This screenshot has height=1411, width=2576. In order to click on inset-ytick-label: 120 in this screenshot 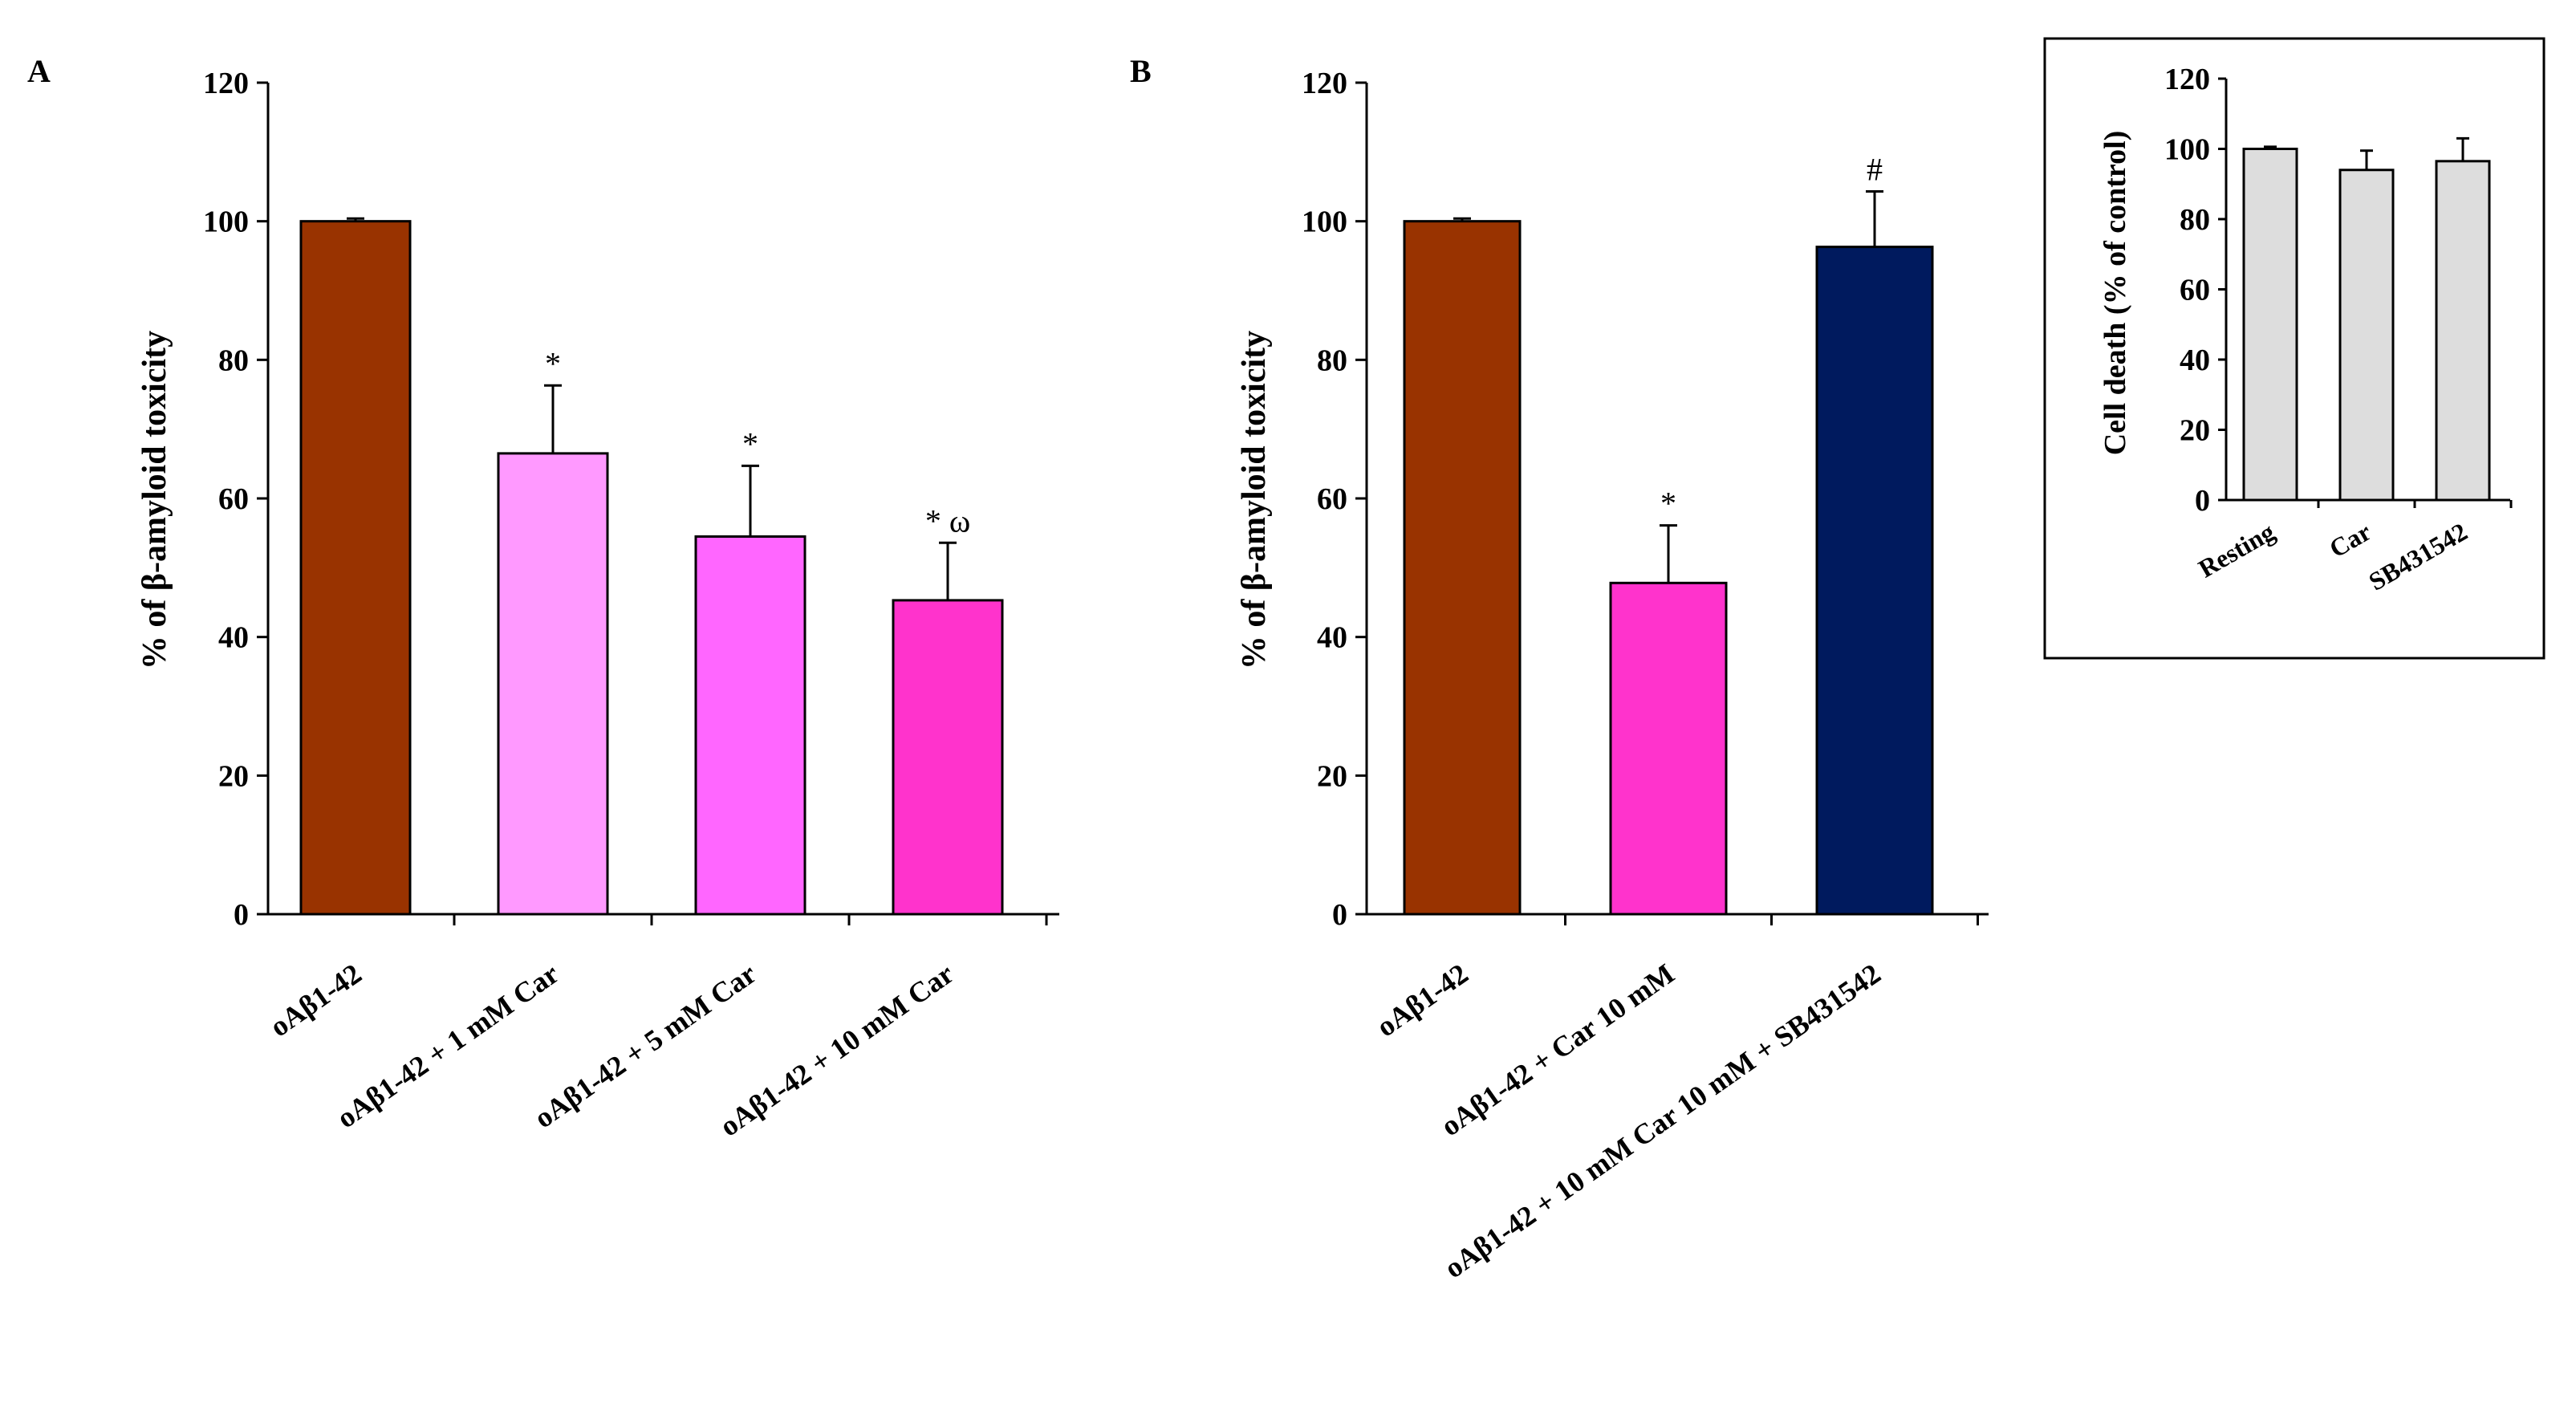, I will do `click(2187, 79)`.